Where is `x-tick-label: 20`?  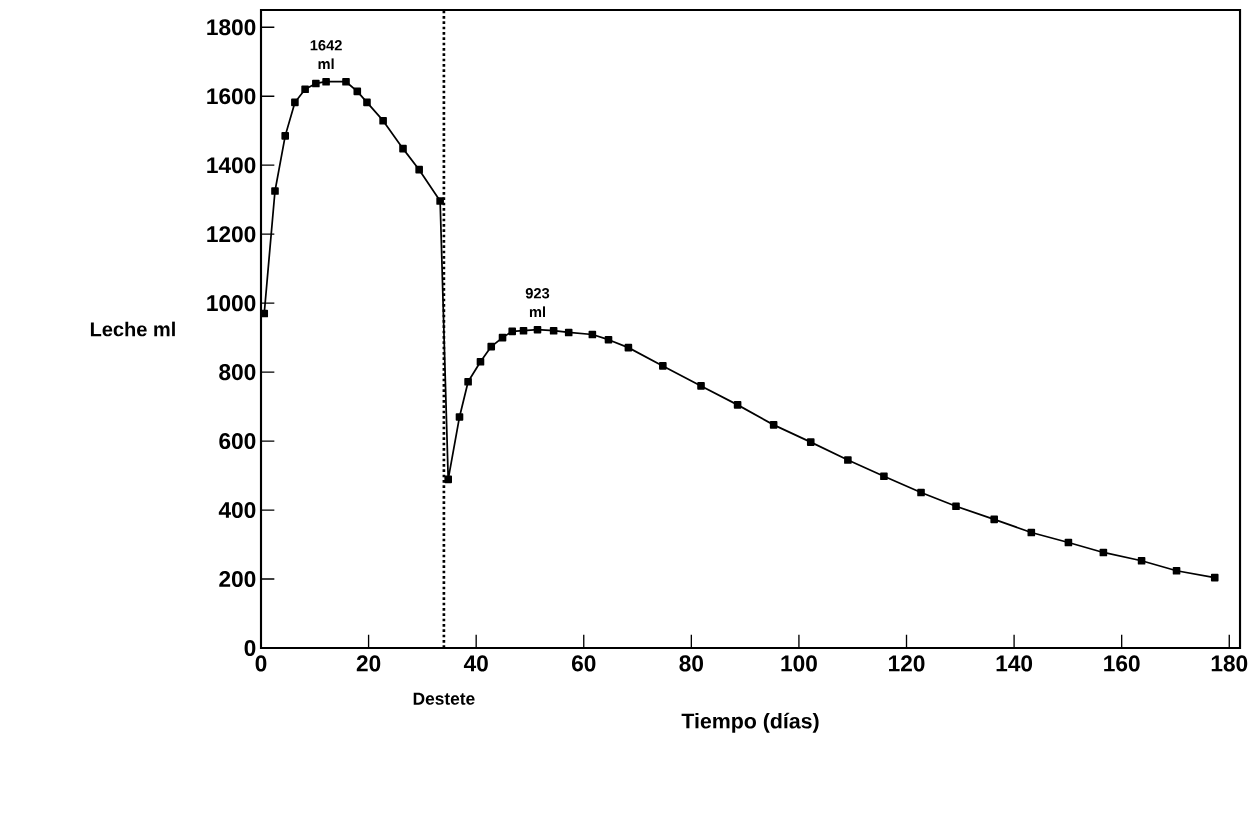
x-tick-label: 20 is located at coordinates (368, 663).